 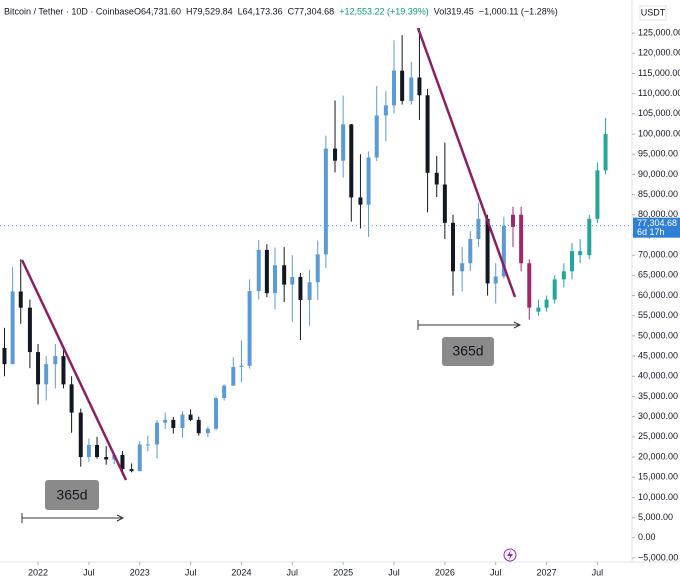 What do you see at coordinates (659, 53) in the screenshot?
I see `y-tick-label: 120,000.00` at bounding box center [659, 53].